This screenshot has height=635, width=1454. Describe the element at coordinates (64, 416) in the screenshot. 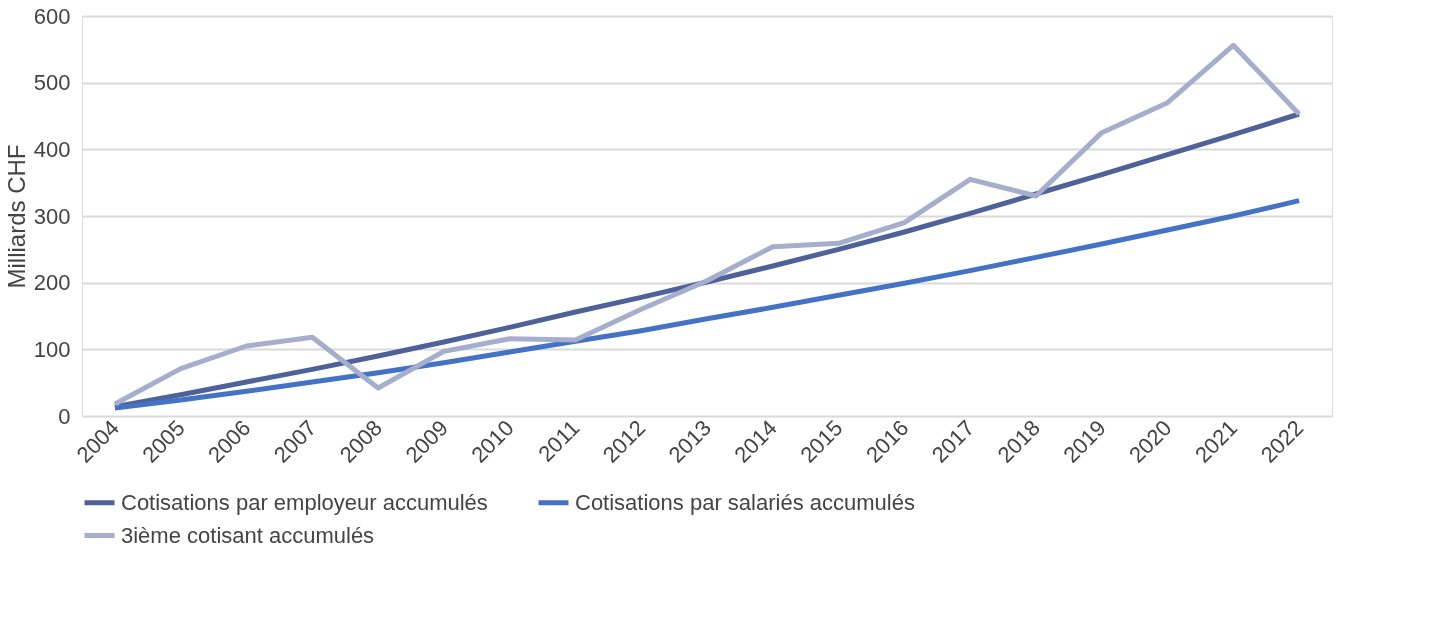

I see `y-tick-label: 0` at that location.